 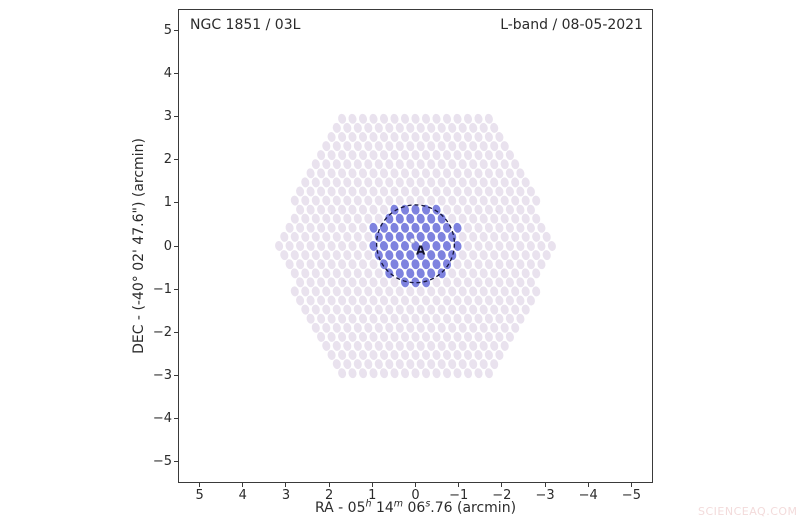 I want to click on beam-a-label: A, so click(x=421, y=251).